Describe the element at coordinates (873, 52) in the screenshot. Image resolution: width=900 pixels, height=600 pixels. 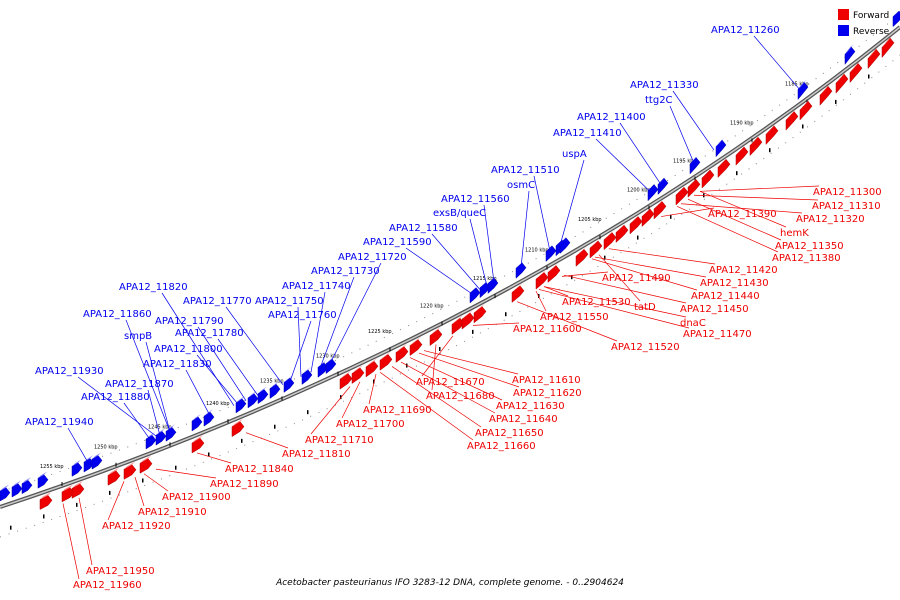
I see `forward-gene-40-top` at that location.